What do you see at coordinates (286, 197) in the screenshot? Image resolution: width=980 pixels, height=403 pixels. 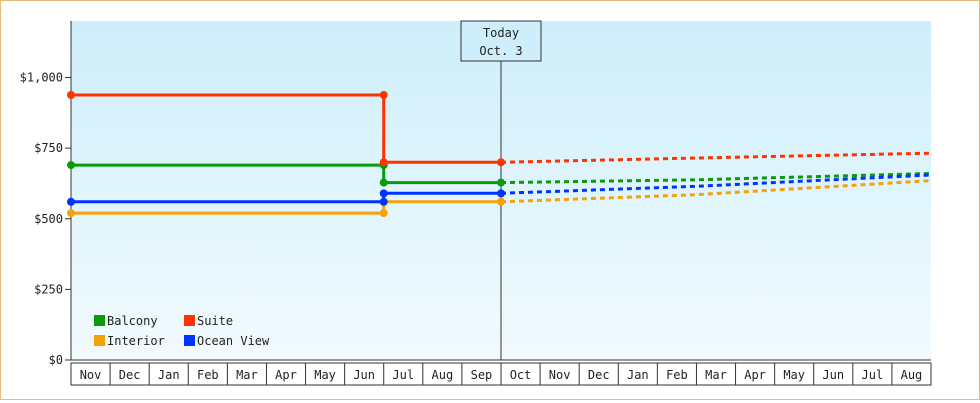 I see `ocean-view-history-line` at bounding box center [286, 197].